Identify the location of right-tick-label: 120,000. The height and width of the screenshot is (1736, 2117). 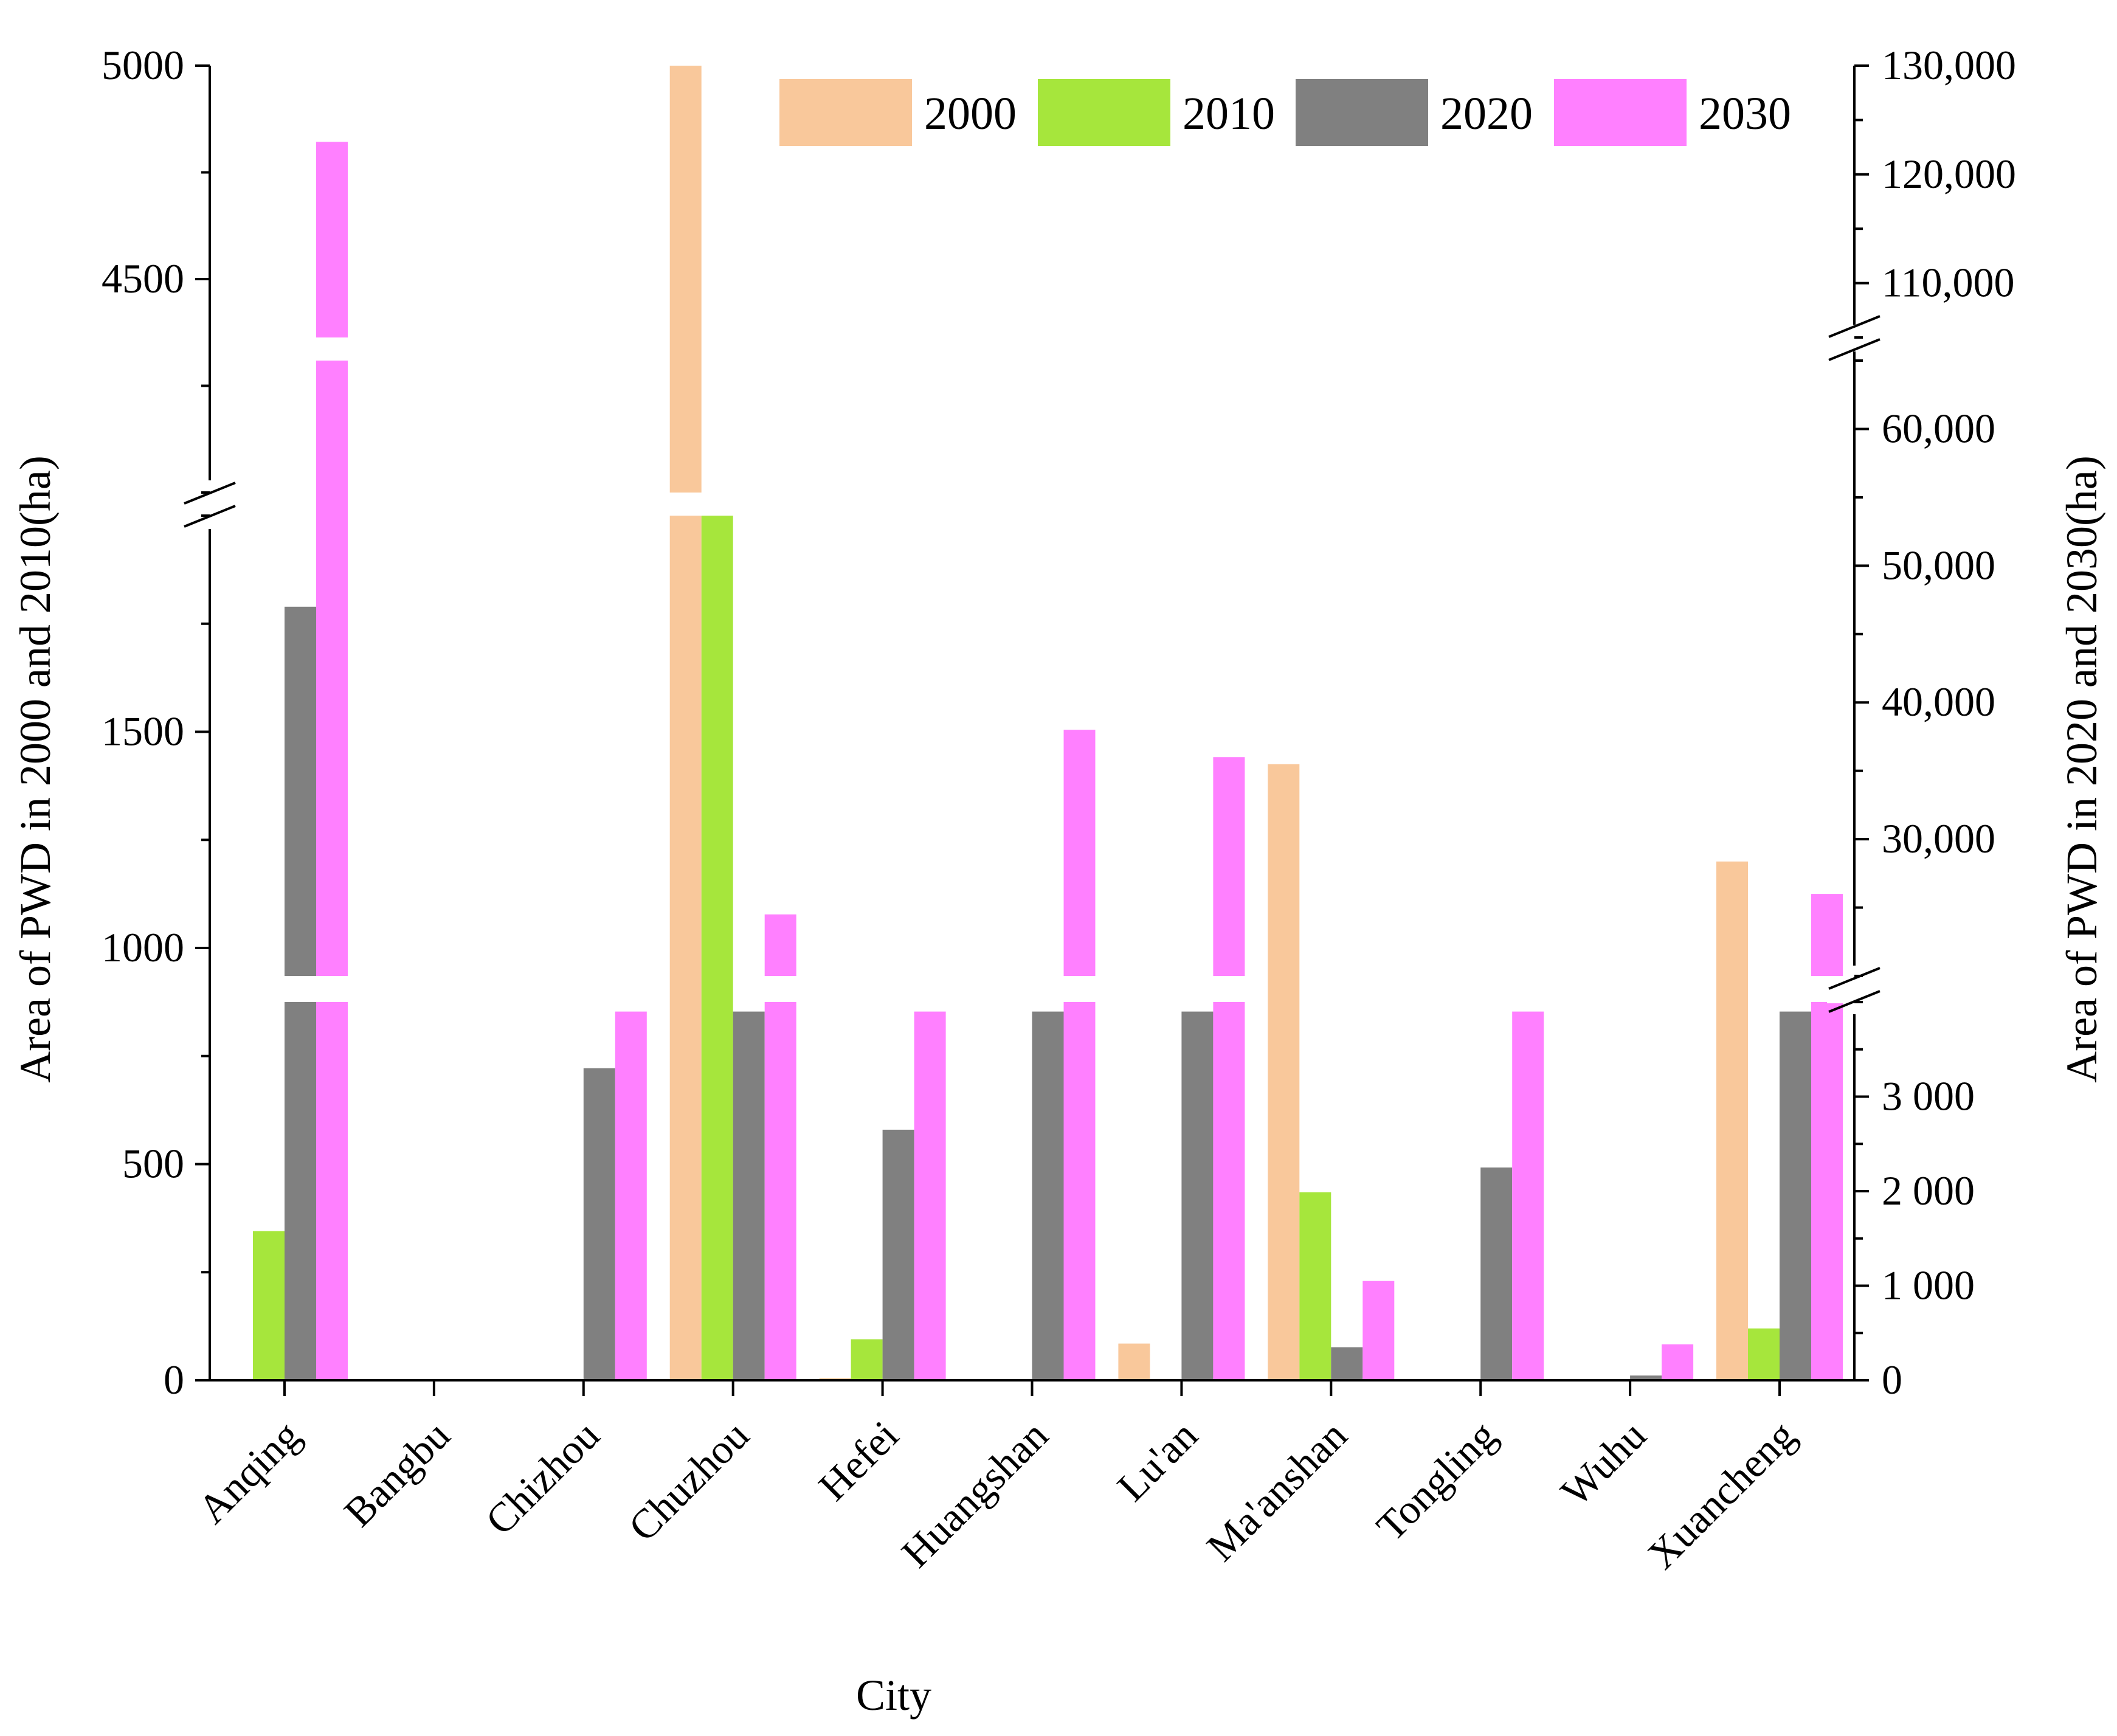
(1949, 174).